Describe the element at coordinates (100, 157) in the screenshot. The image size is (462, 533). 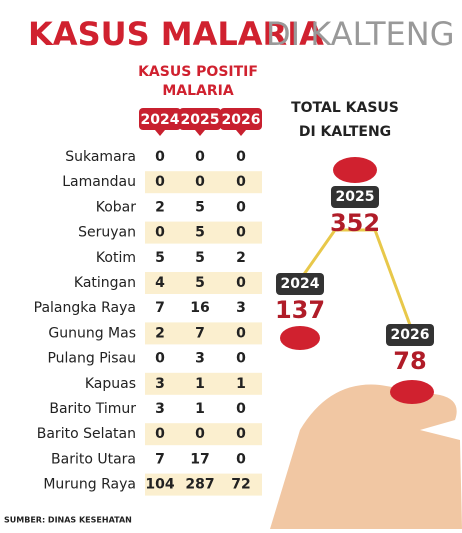
I see `district-name: Sukamara` at that location.